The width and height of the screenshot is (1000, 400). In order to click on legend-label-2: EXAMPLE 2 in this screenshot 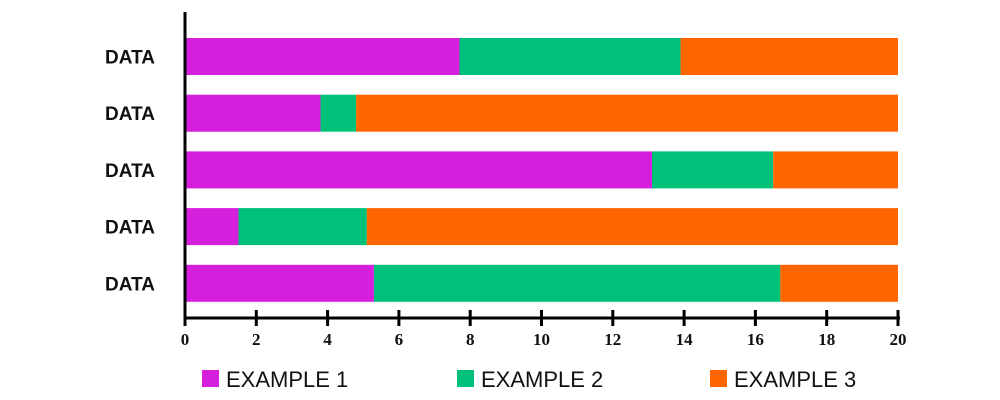, I will do `click(542, 379)`.